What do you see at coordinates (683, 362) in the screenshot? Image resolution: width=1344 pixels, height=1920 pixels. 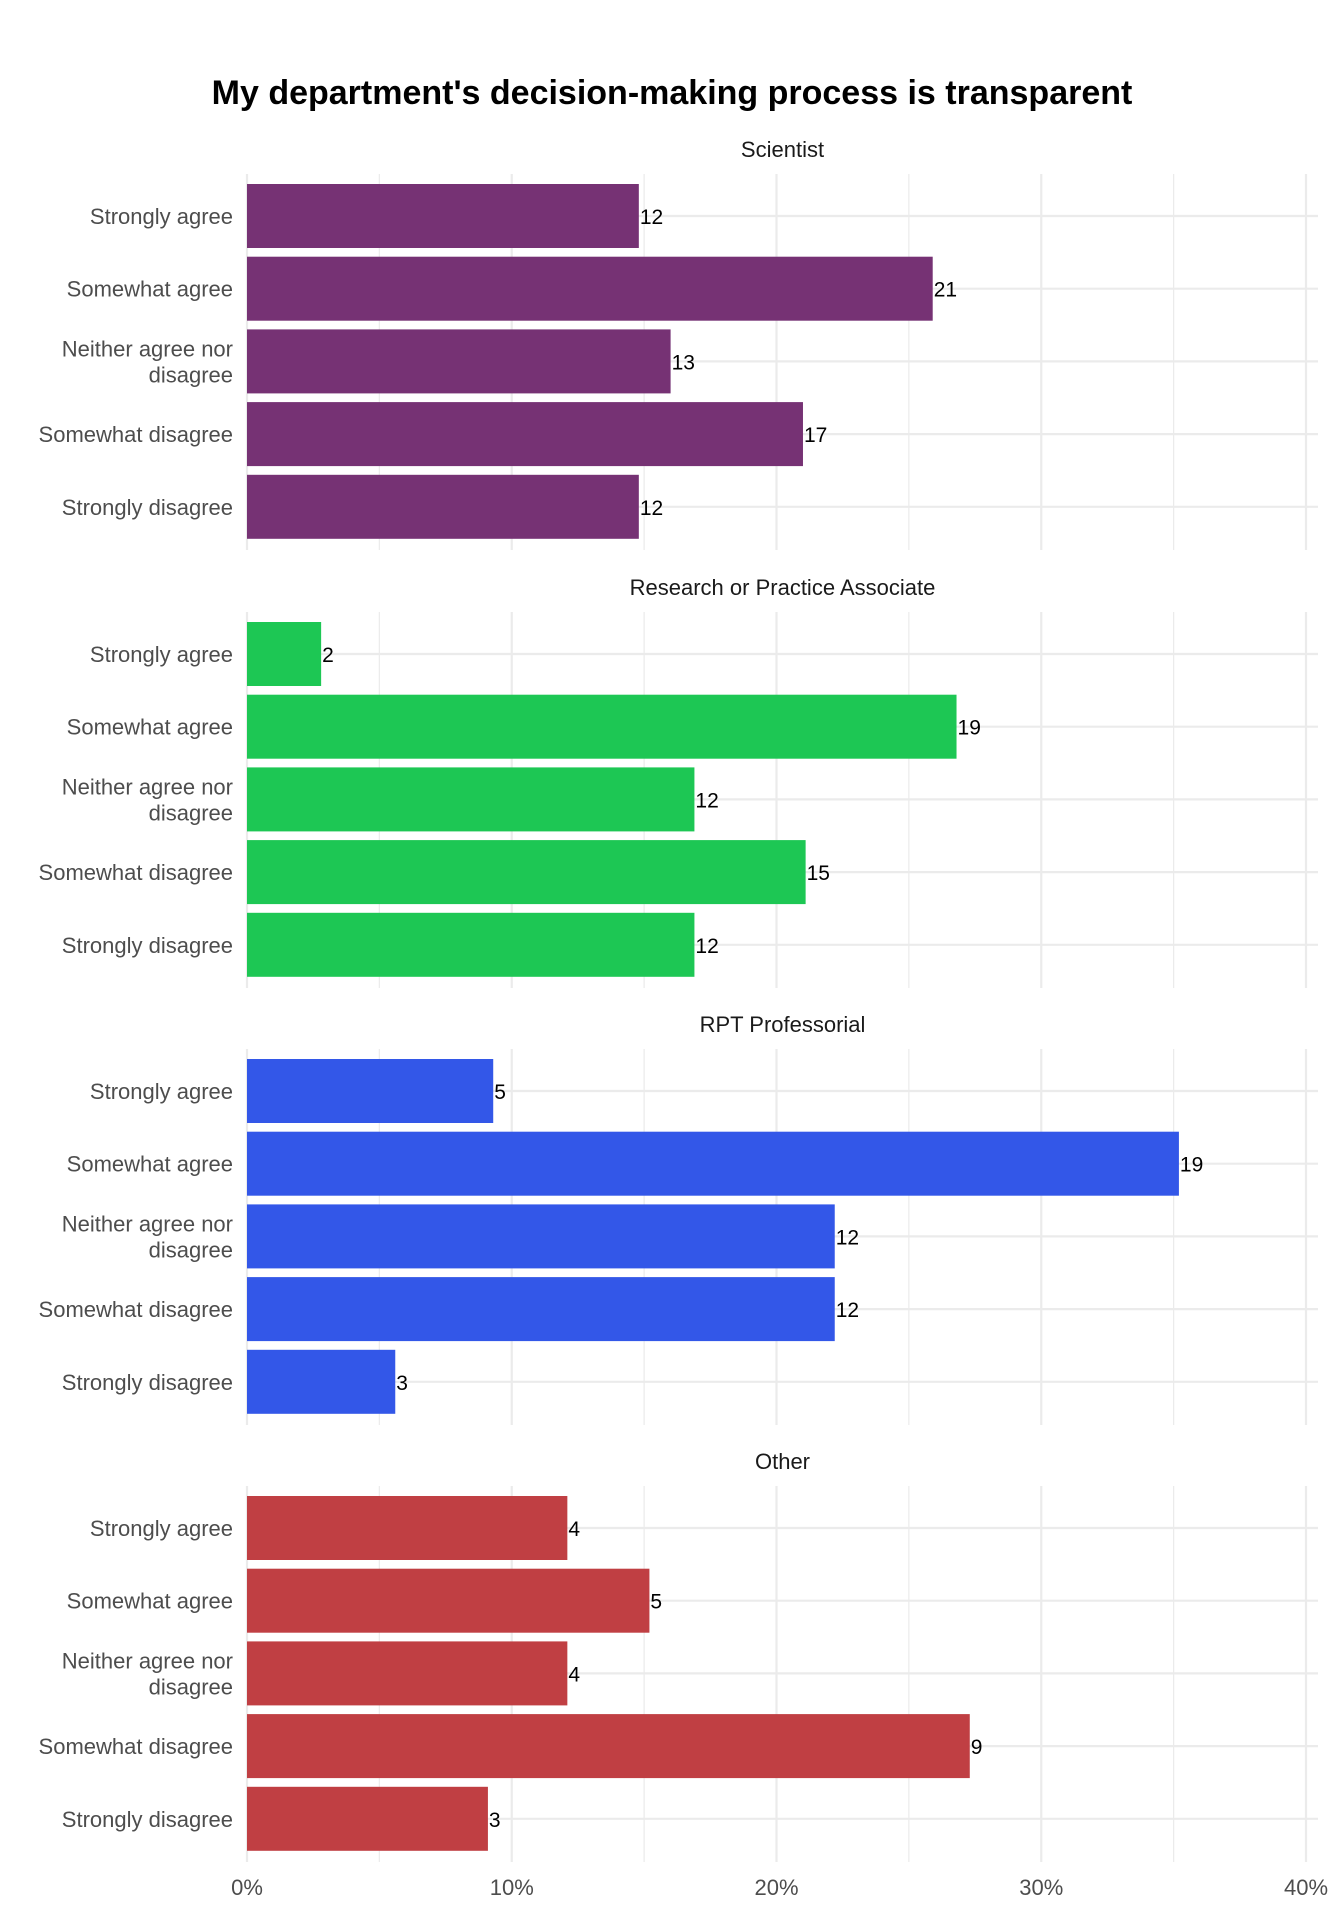 I see `bar-value-label: 13` at bounding box center [683, 362].